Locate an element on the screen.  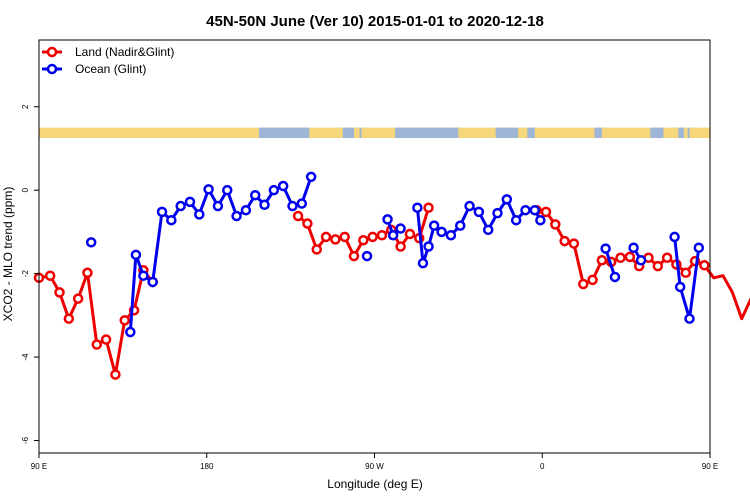
y-tick-label: -4 is located at coordinates (25, 357).